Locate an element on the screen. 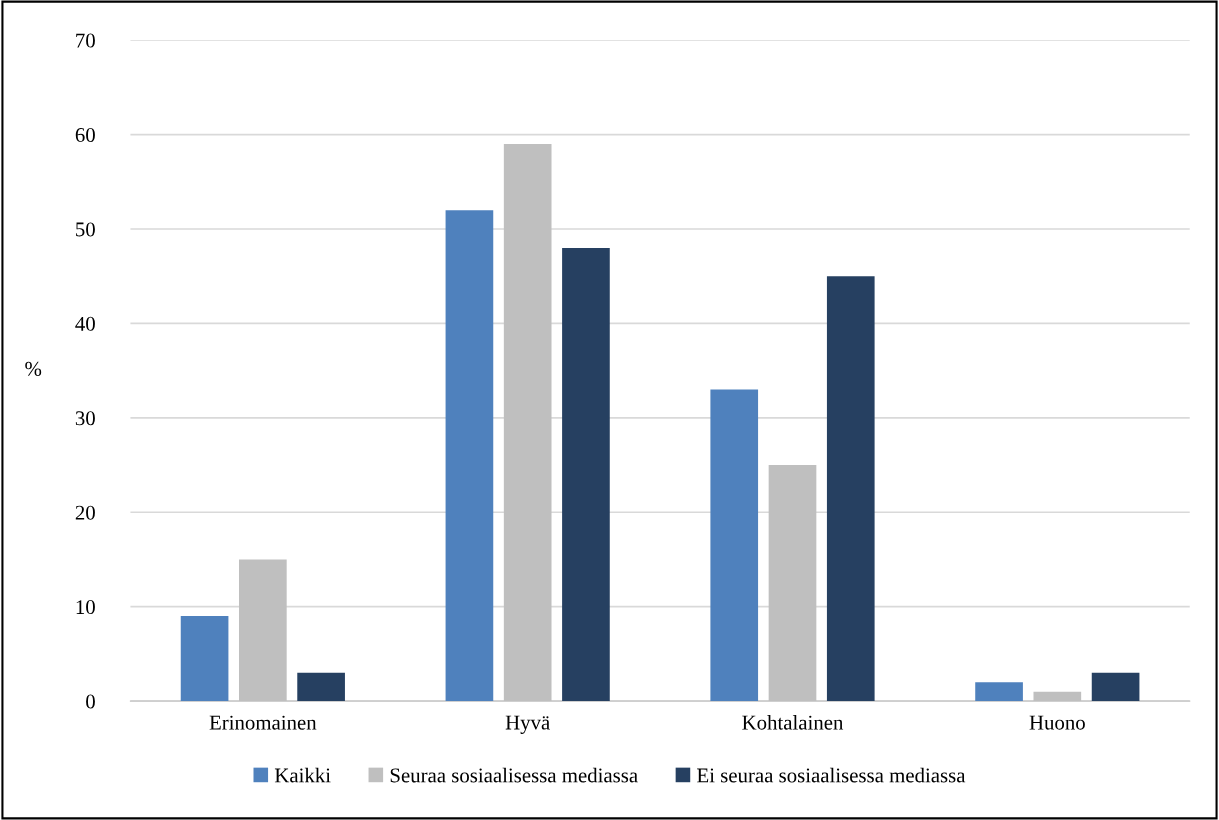 The width and height of the screenshot is (1219, 820). y-tick-label: 0 is located at coordinates (90, 701).